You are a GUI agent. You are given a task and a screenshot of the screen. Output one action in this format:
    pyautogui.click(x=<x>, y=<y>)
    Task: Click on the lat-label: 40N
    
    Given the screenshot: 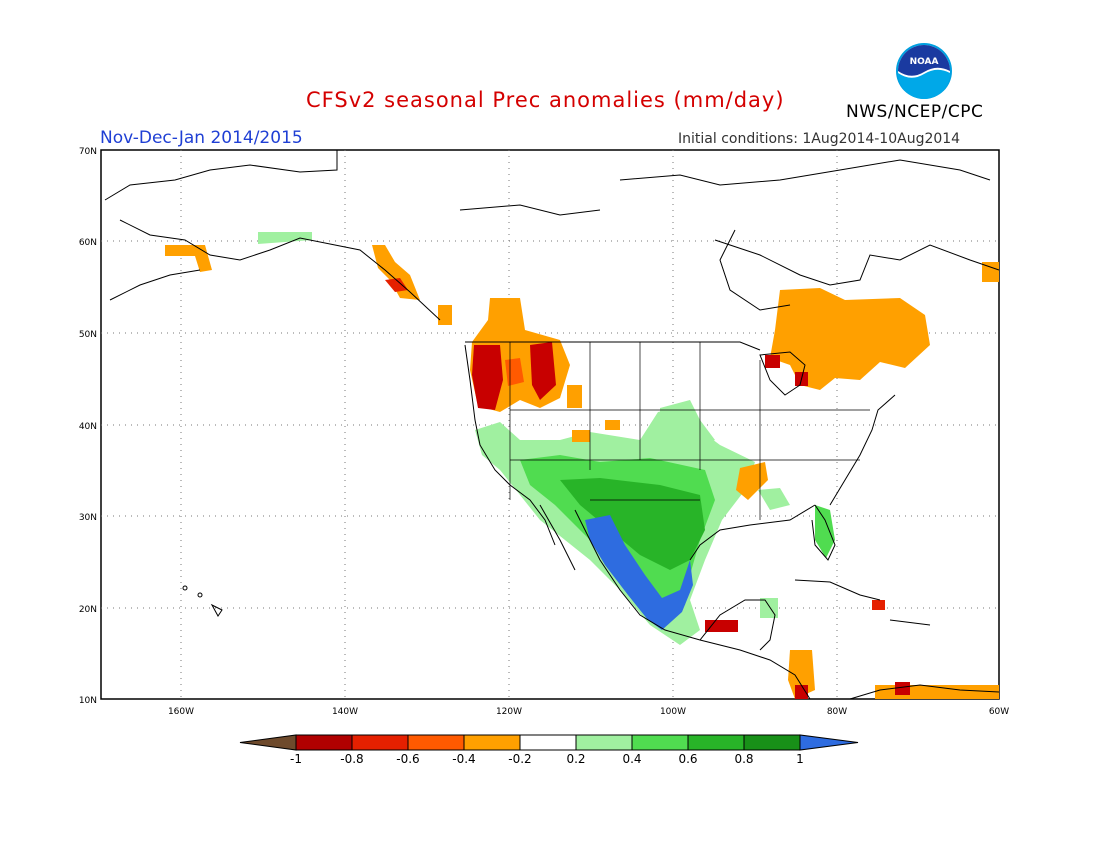 What is the action you would take?
    pyautogui.click(x=88, y=427)
    